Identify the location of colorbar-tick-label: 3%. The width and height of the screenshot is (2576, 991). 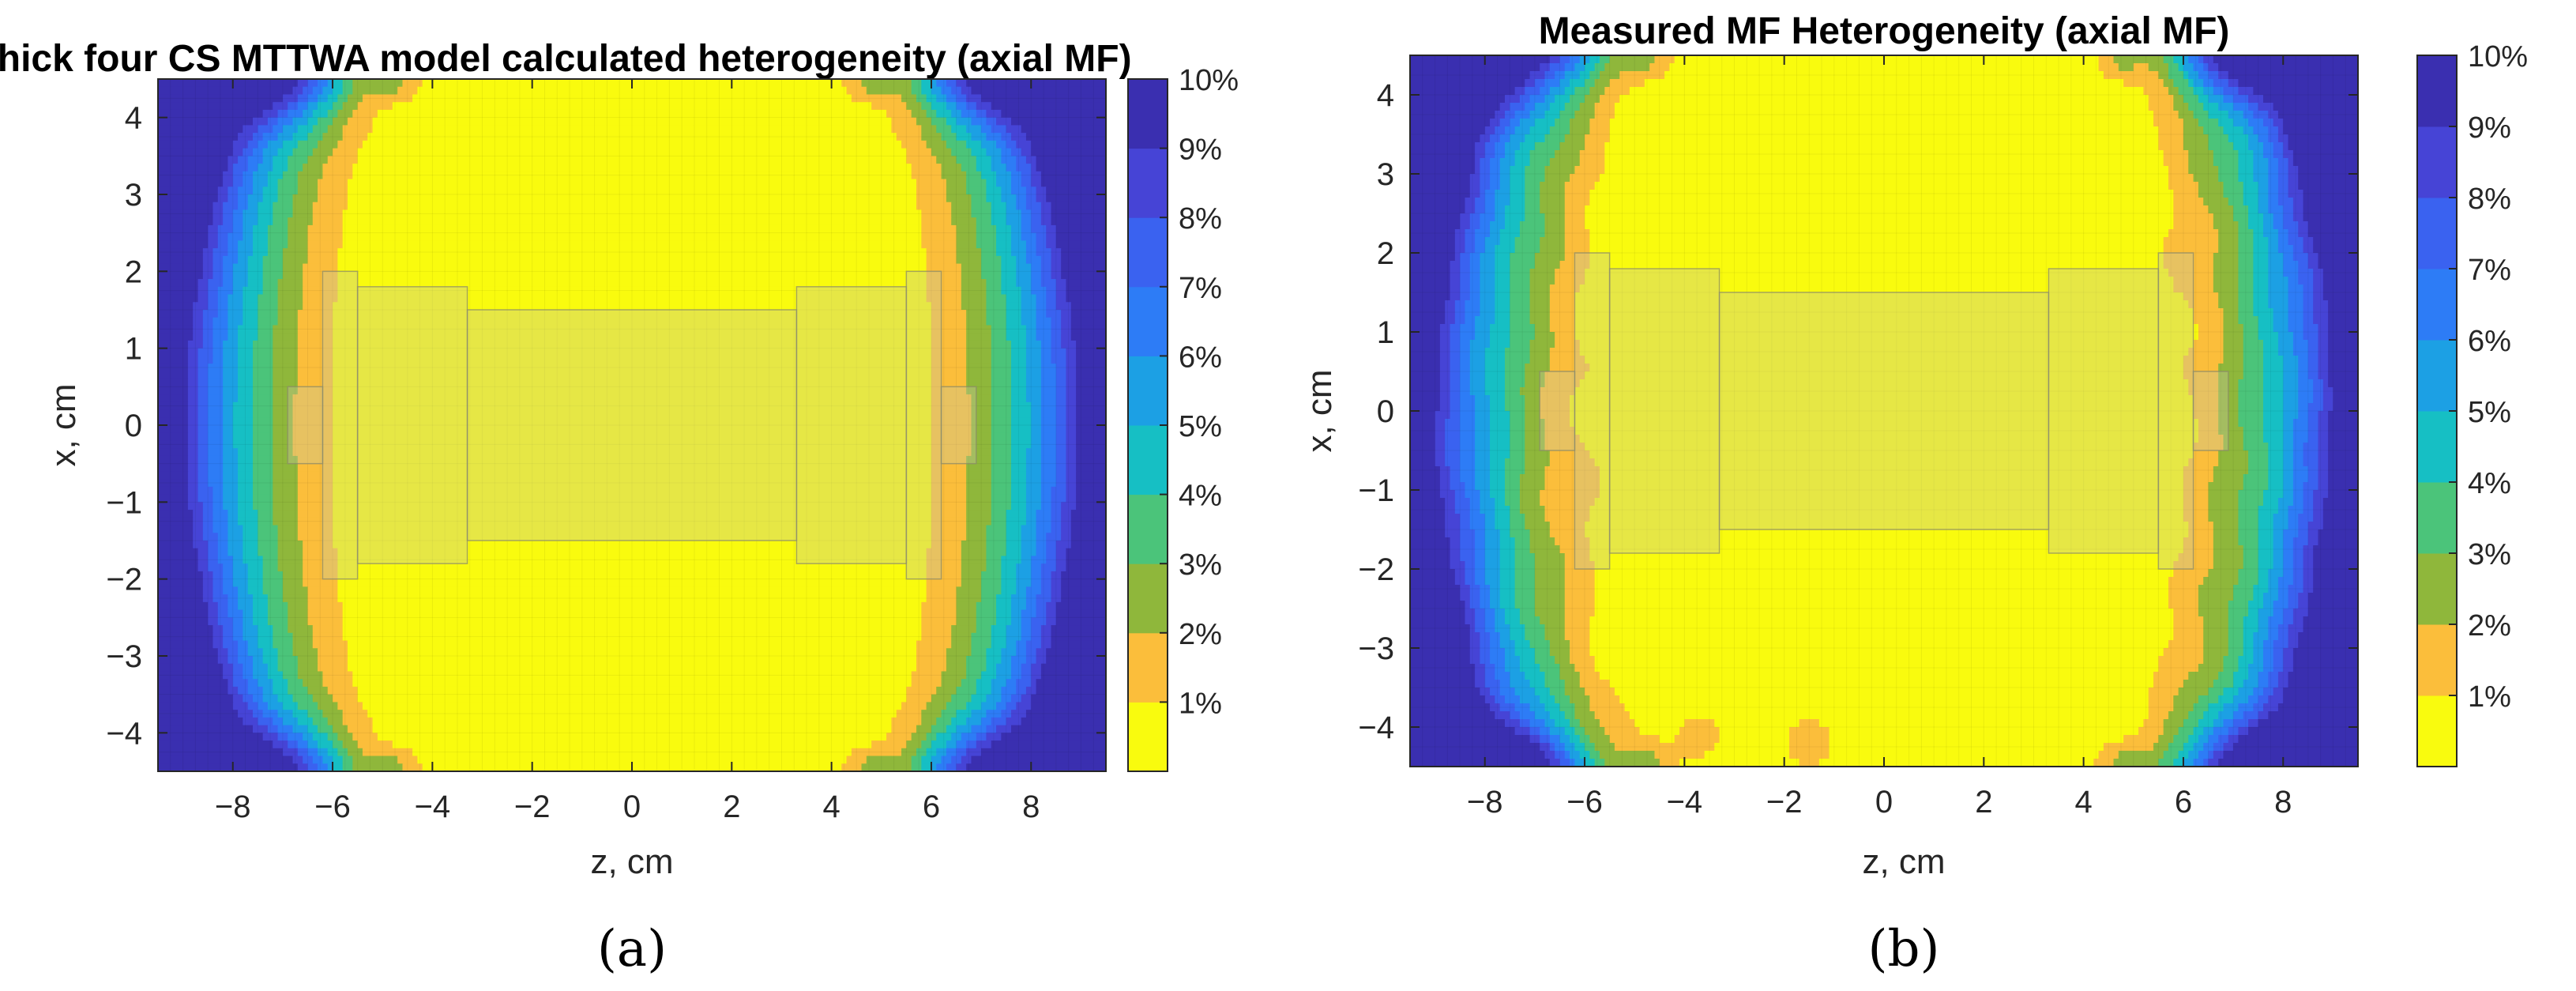
(1200, 565).